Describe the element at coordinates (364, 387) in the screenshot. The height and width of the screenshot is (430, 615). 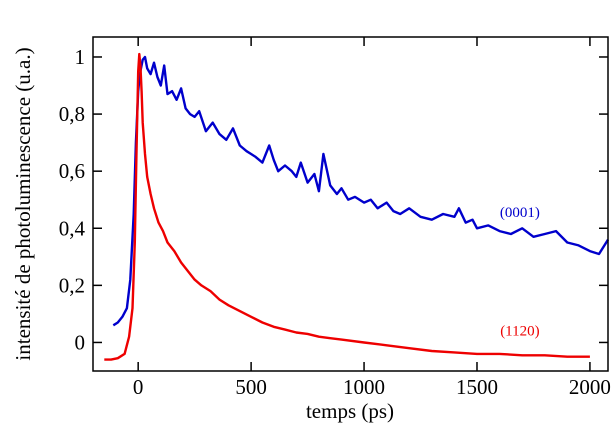
I see `x-tick-label: 1000` at that location.